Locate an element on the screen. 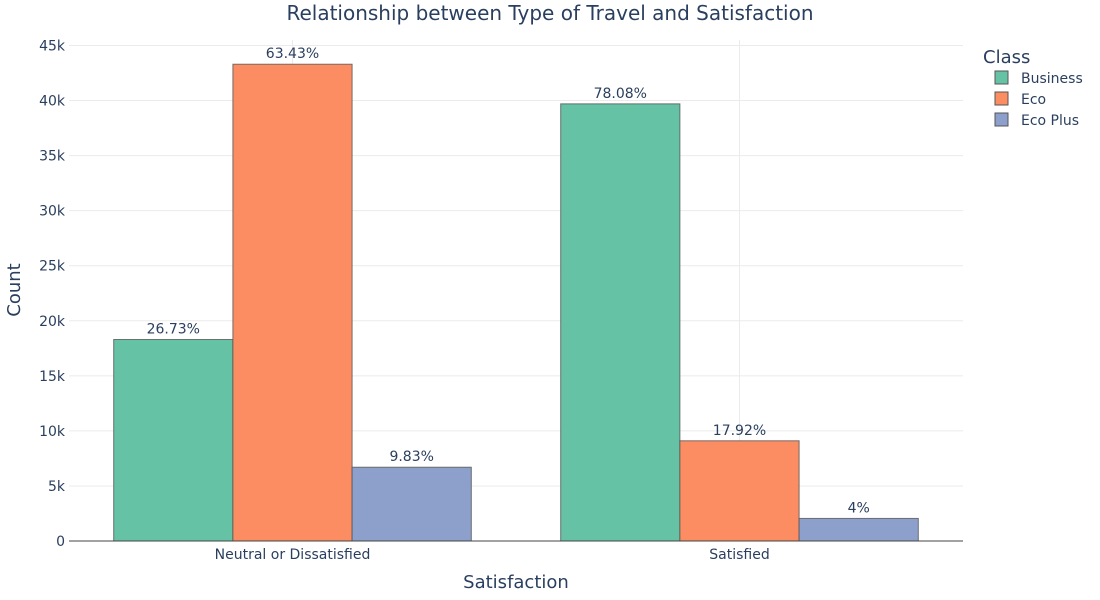 Image resolution: width=1100 pixels, height=600 pixels. legend-item-label: Eco Plus is located at coordinates (1050, 121).